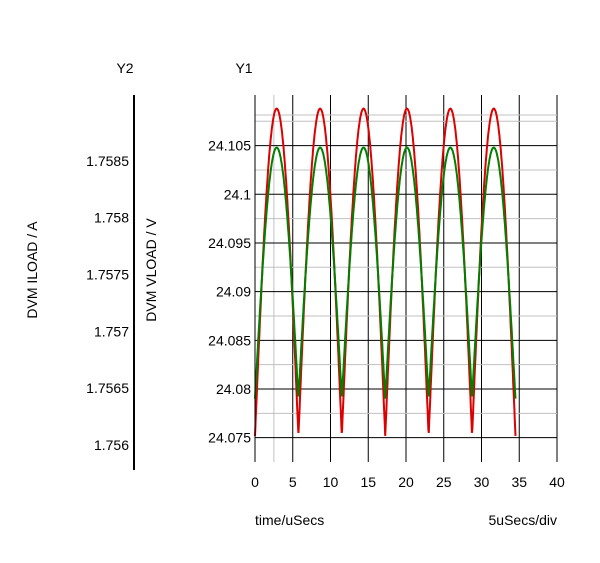 Image resolution: width=600 pixels, height=563 pixels. I want to click on y1-axis-header: Y1, so click(243, 68).